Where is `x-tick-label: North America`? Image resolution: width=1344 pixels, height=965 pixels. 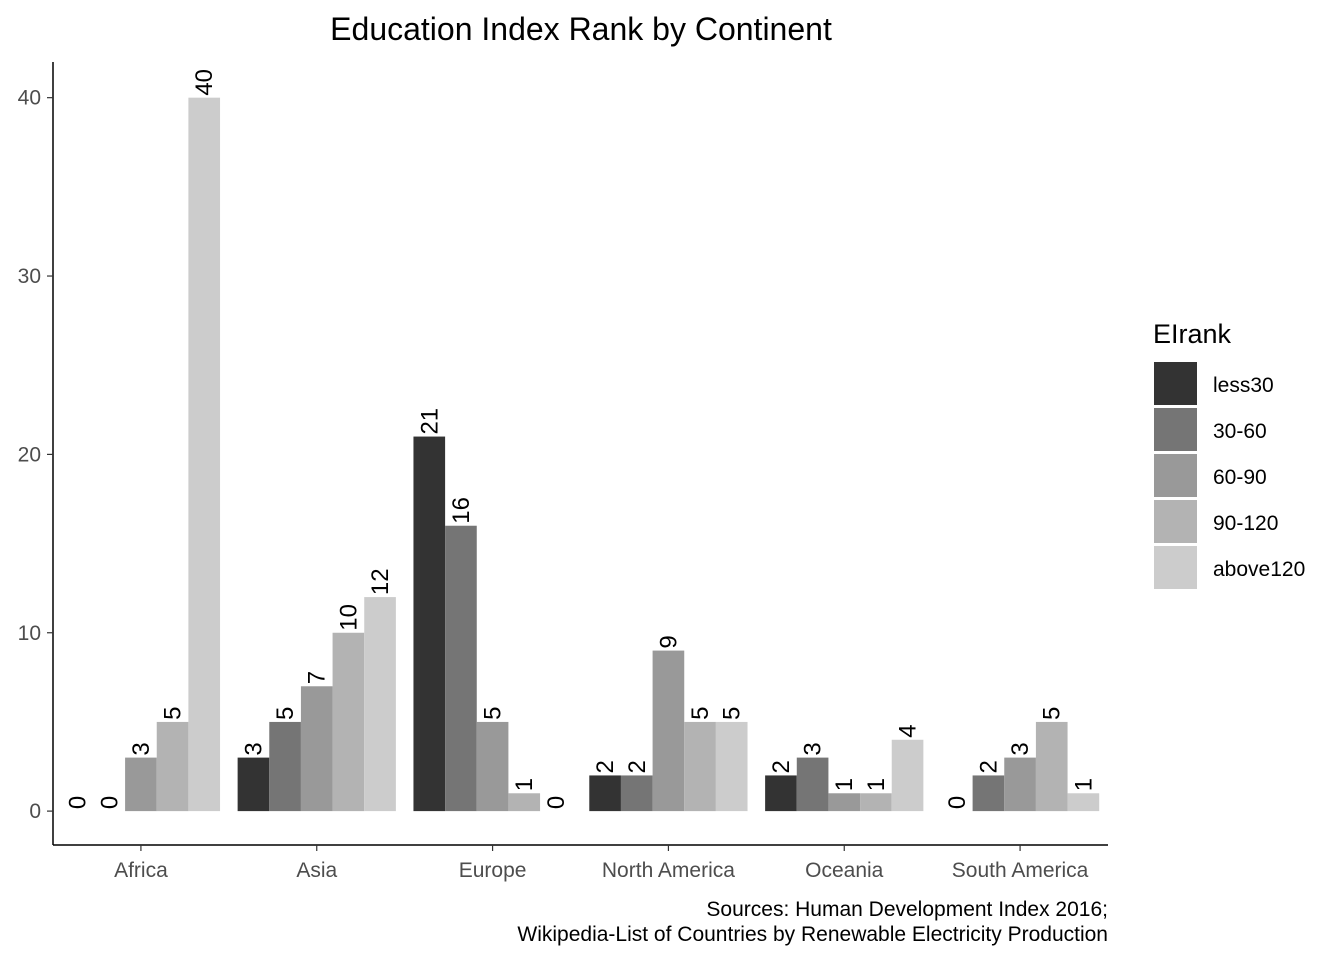 x-tick-label: North America is located at coordinates (668, 870).